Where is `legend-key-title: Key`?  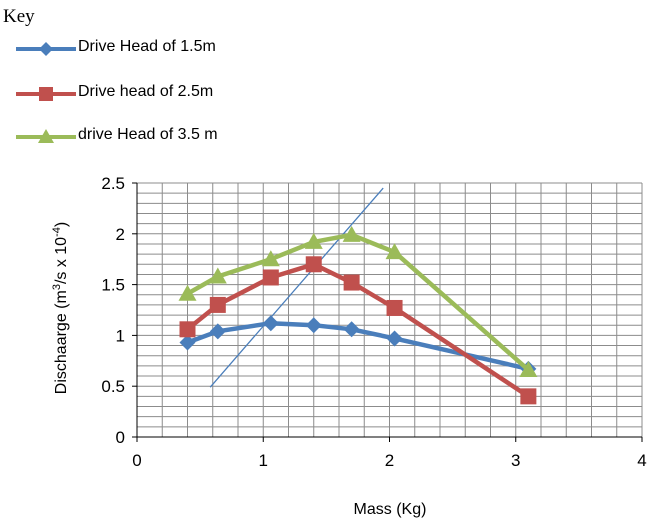
legend-key-title: Key is located at coordinates (19, 16).